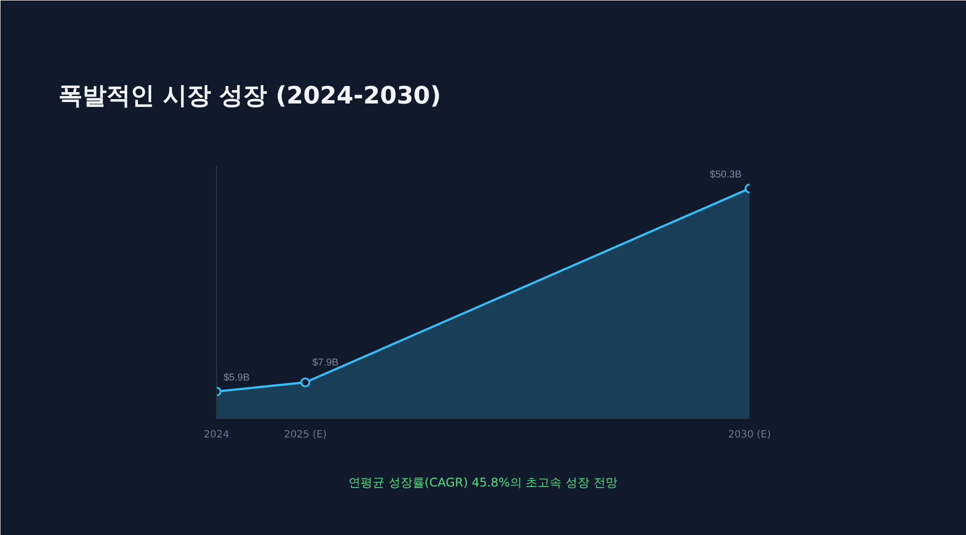 Image resolution: width=966 pixels, height=535 pixels. Describe the element at coordinates (483, 483) in the screenshot. I see `text: 연평균 성장률(CAGR) 45.8%의 초고속 성장 전망` at that location.